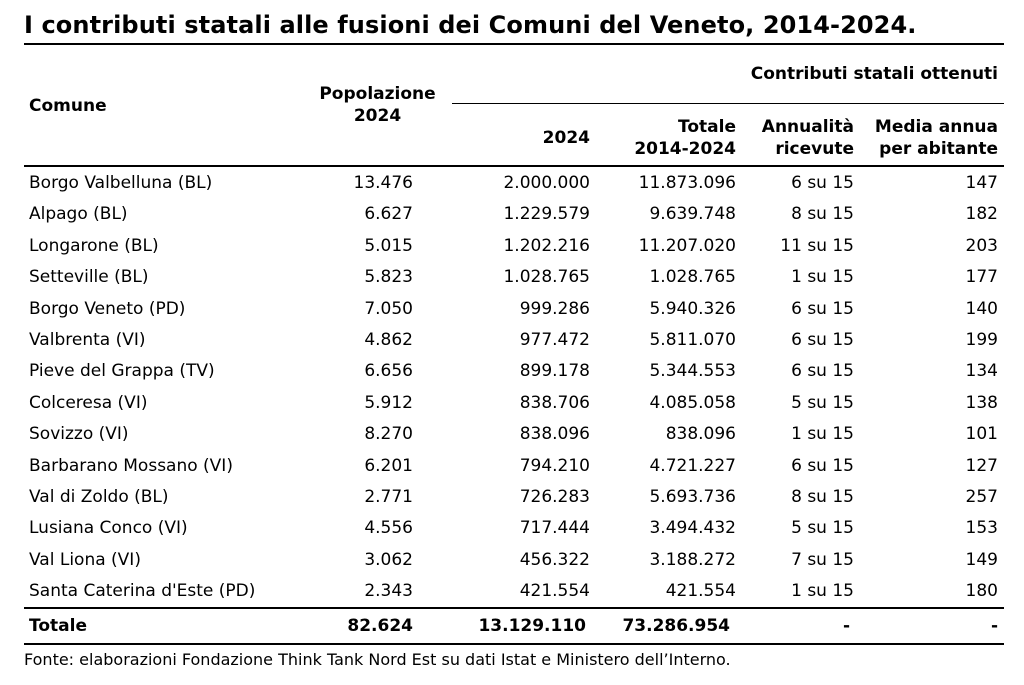 The width and height of the screenshot is (1024, 685). Describe the element at coordinates (532, 626) in the screenshot. I see `total-c2024: 13.129.110` at that location.